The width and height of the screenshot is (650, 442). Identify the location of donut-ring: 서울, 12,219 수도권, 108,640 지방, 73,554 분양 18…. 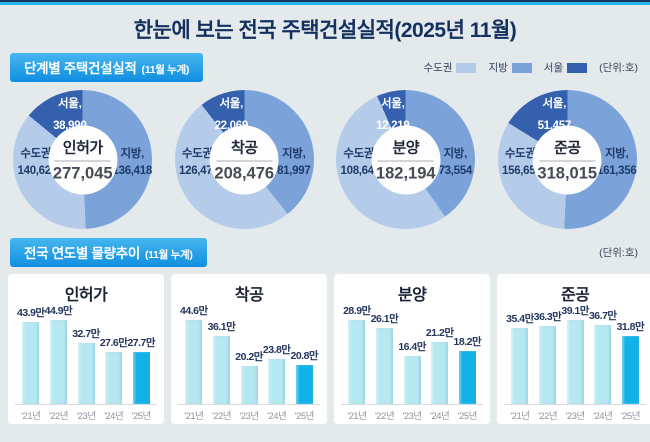
(406, 159).